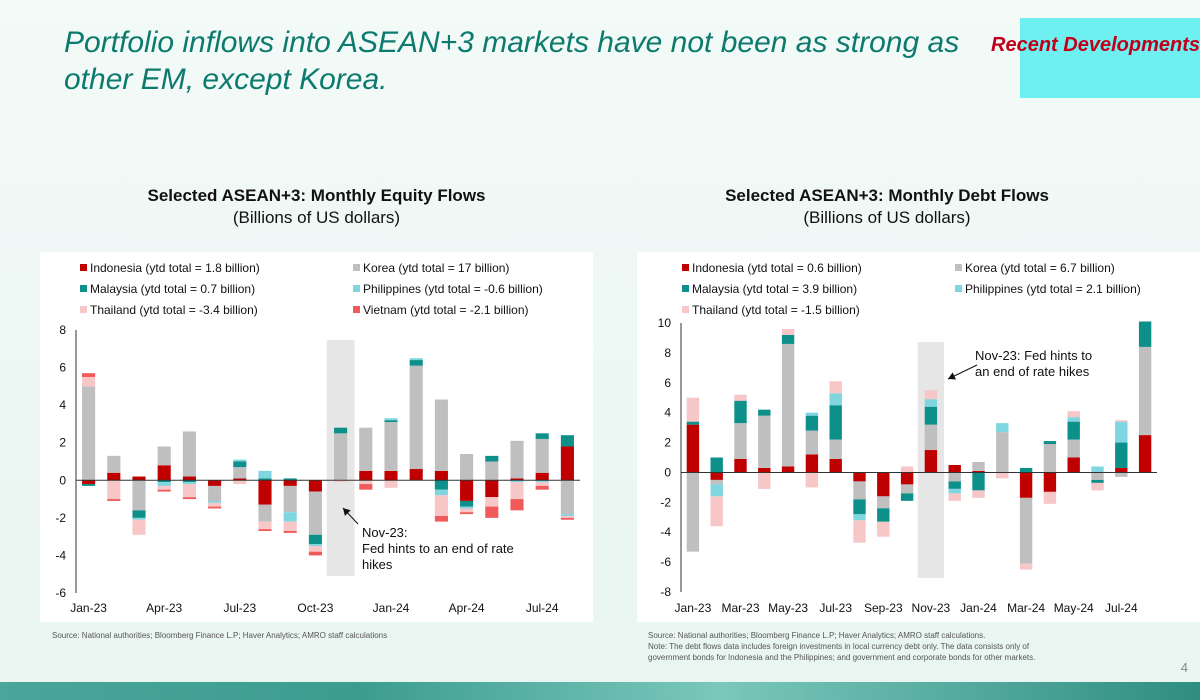 The width and height of the screenshot is (1200, 700). I want to click on x-tick-label: May-24, so click(1074, 608).